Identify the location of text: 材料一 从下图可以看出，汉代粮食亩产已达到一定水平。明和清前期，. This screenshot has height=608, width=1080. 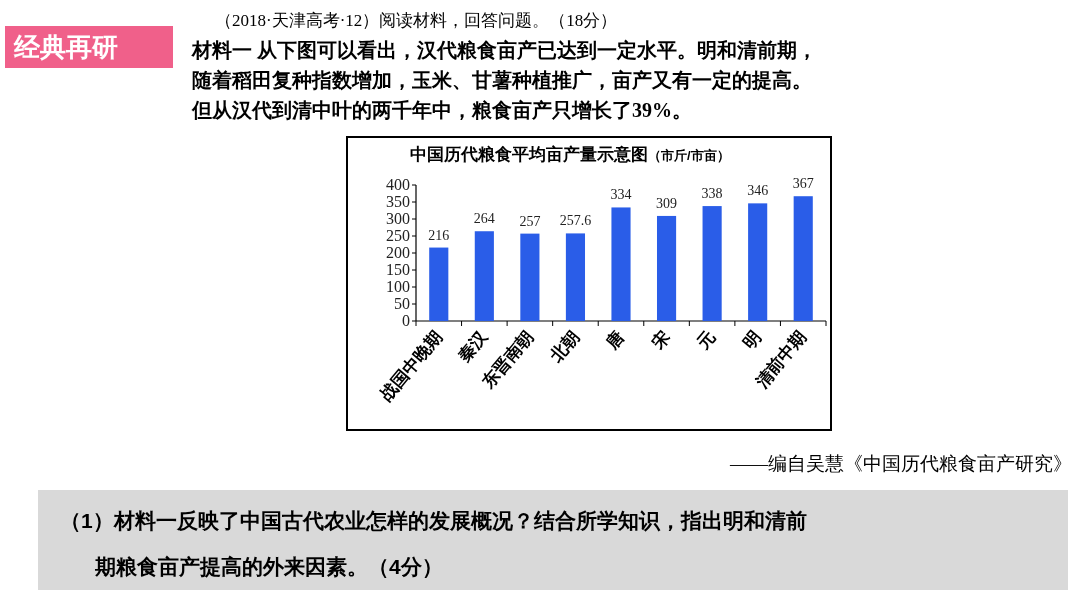
(504, 50).